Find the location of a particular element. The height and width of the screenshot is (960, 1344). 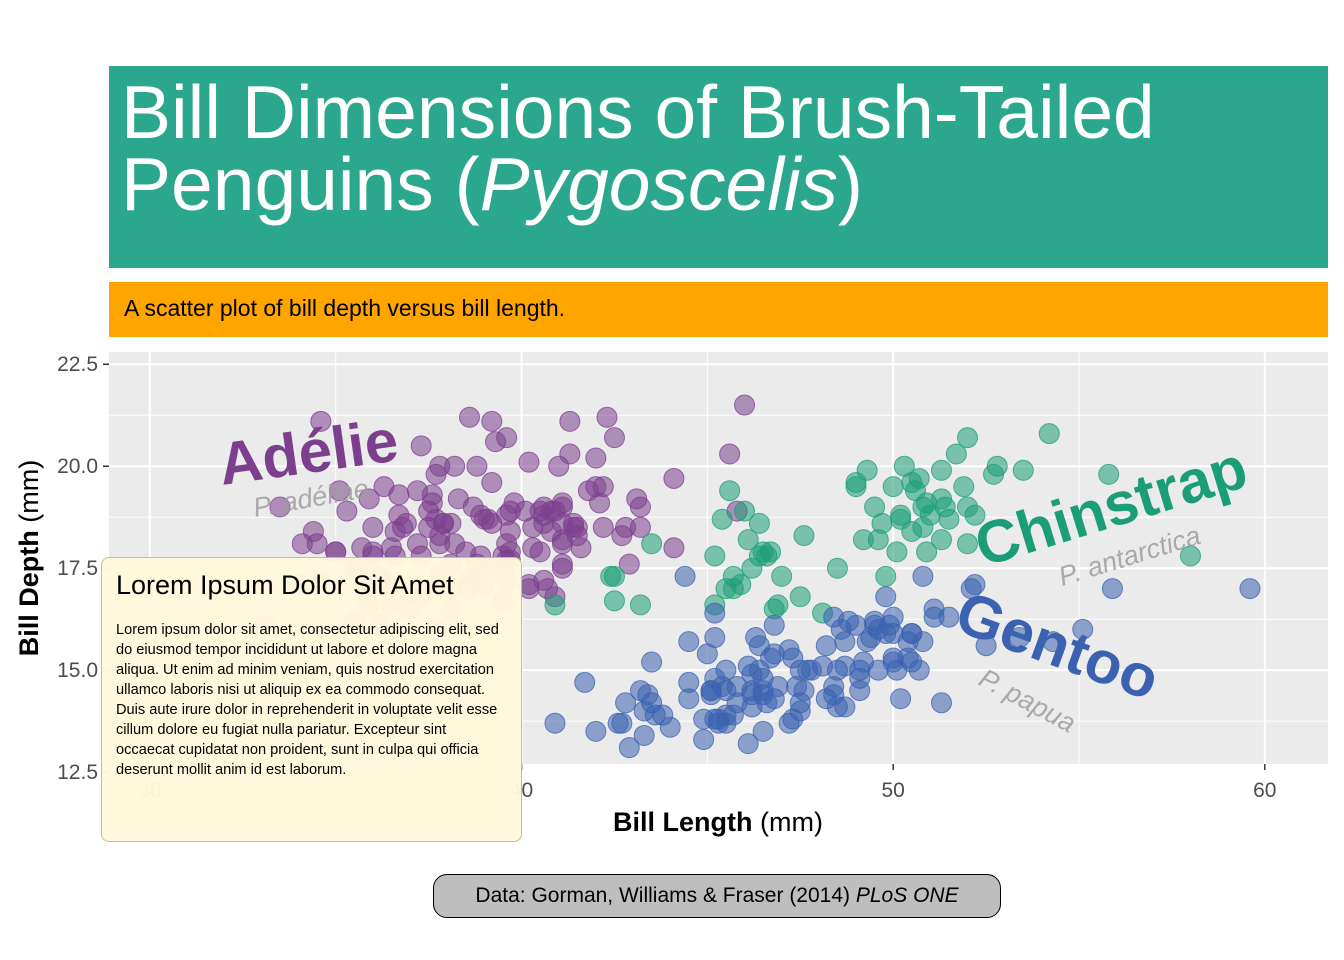

x-axis-title: Bill Length (mm) is located at coordinates (718, 822).